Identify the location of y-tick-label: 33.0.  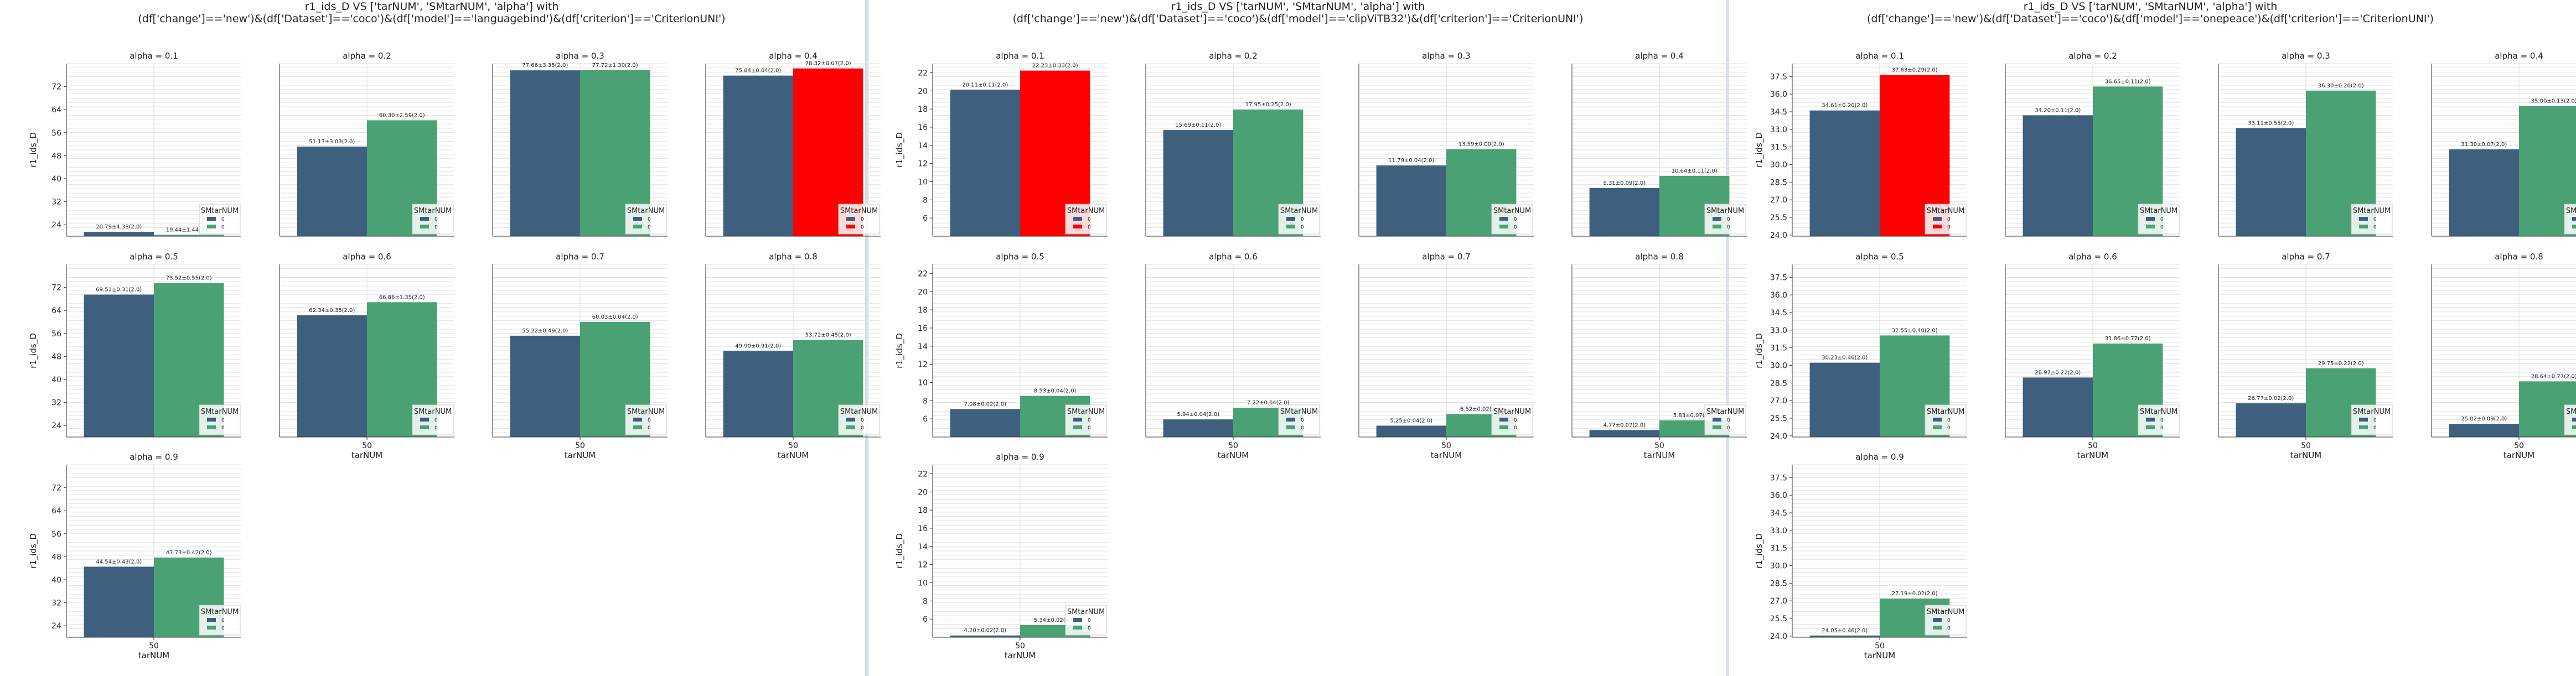
(1778, 531).